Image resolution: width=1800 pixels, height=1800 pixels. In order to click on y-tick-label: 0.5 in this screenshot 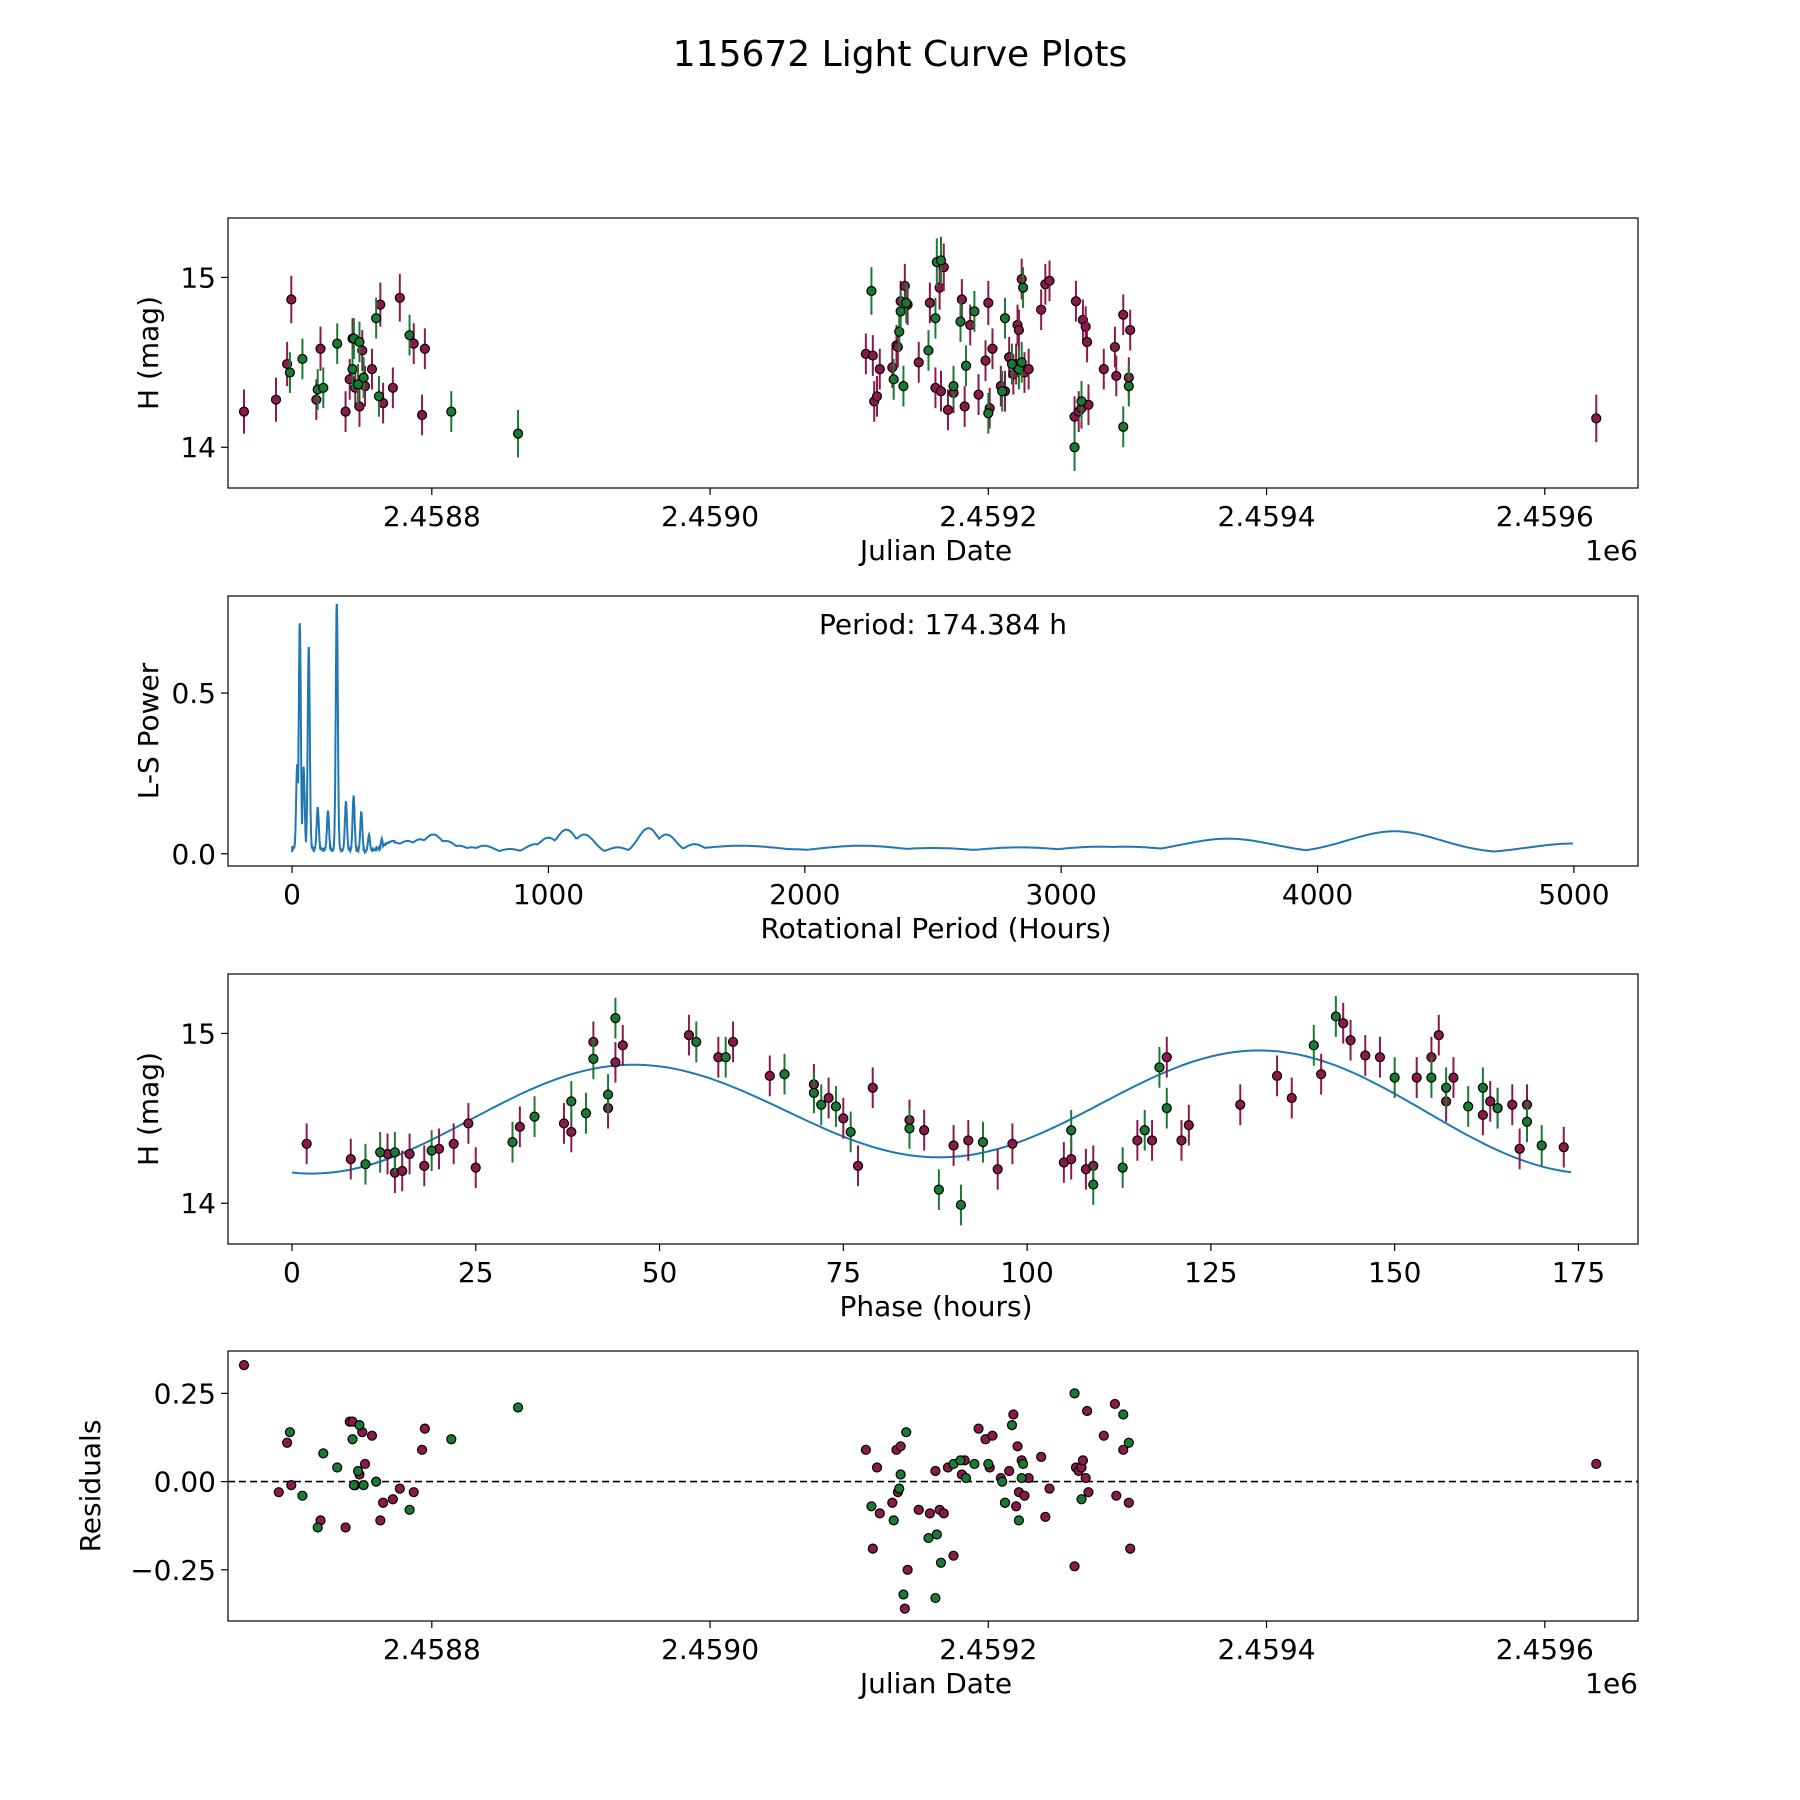, I will do `click(193, 693)`.